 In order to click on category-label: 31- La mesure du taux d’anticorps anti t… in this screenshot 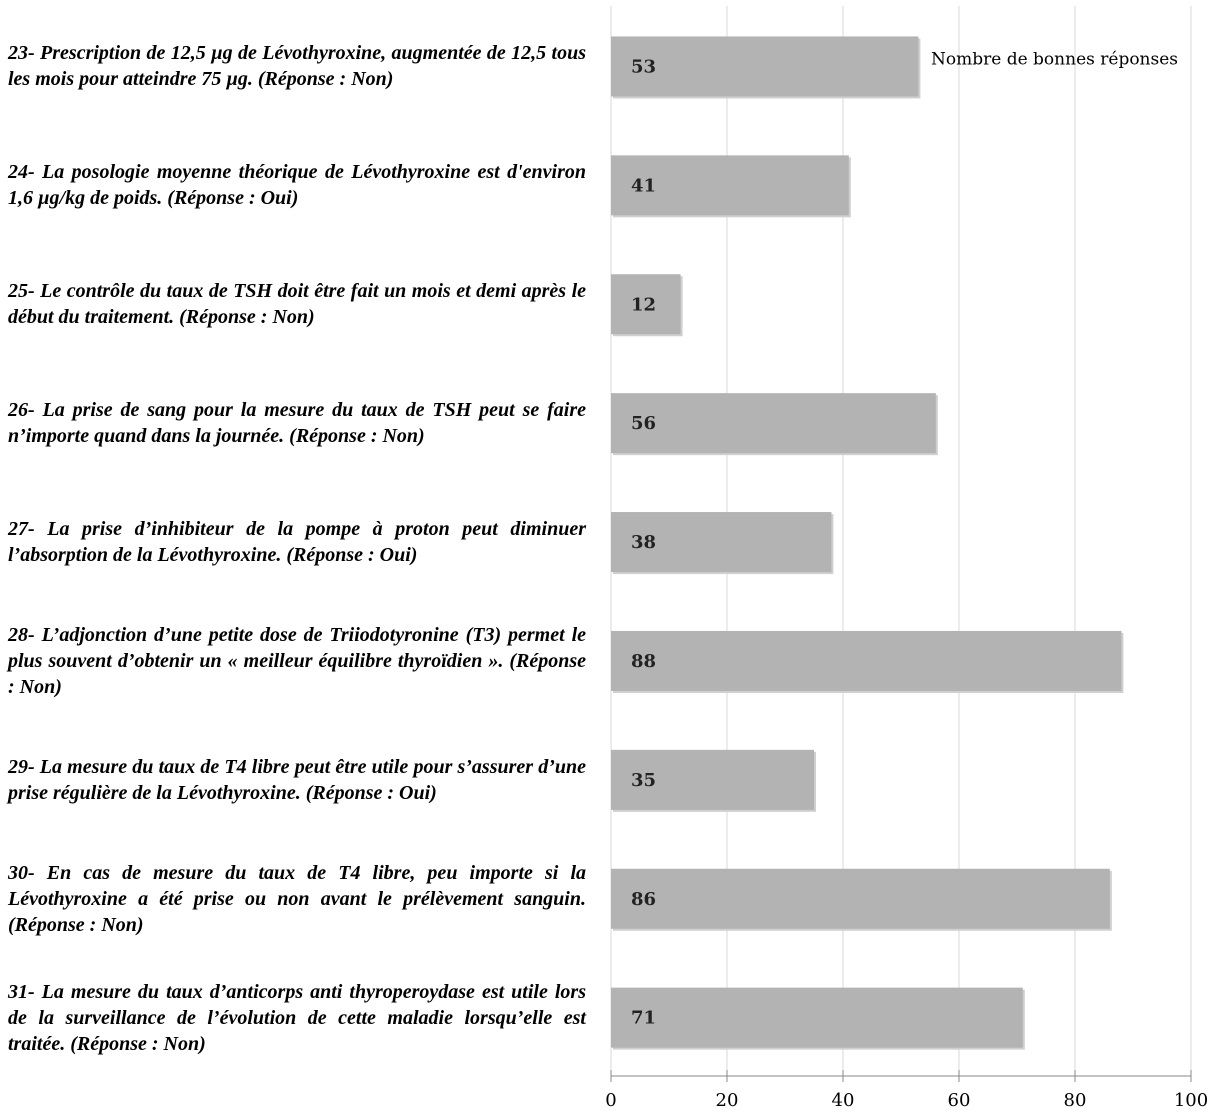, I will do `click(297, 1017)`.